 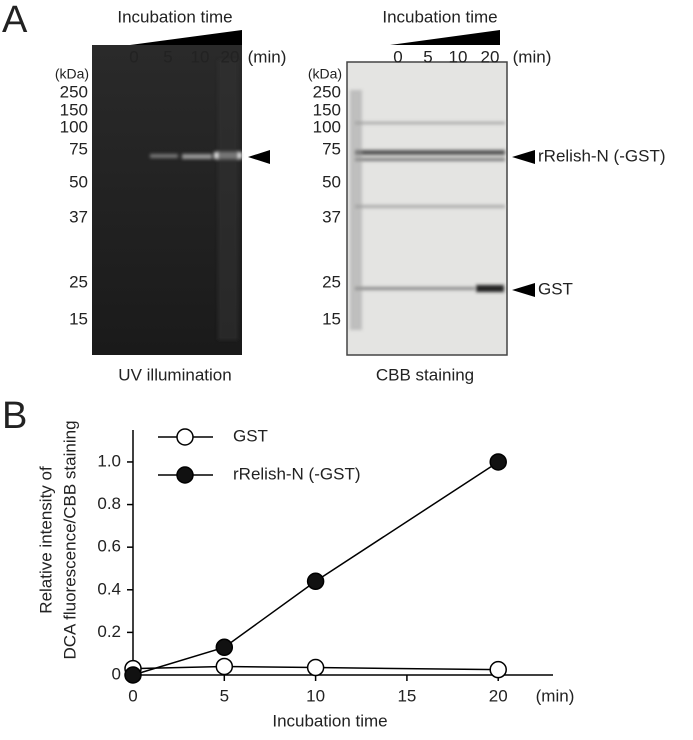 I want to click on x-unit: (min), so click(x=555, y=695).